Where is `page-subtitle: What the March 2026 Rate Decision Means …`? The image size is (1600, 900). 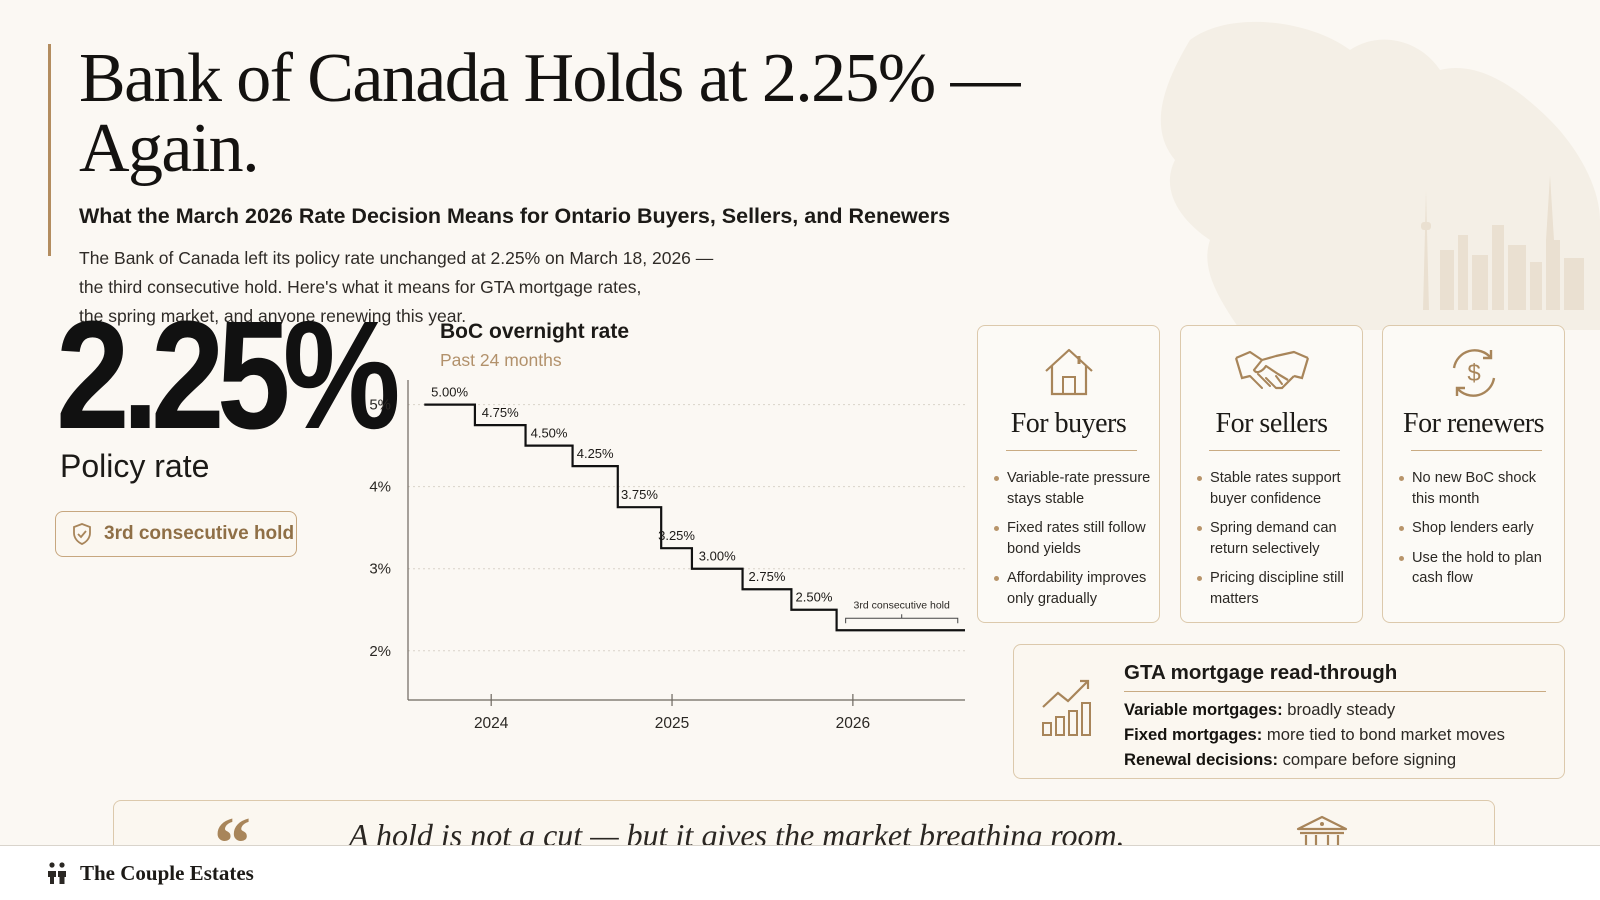 page-subtitle: What the March 2026 Rate Decision Means … is located at coordinates (515, 216).